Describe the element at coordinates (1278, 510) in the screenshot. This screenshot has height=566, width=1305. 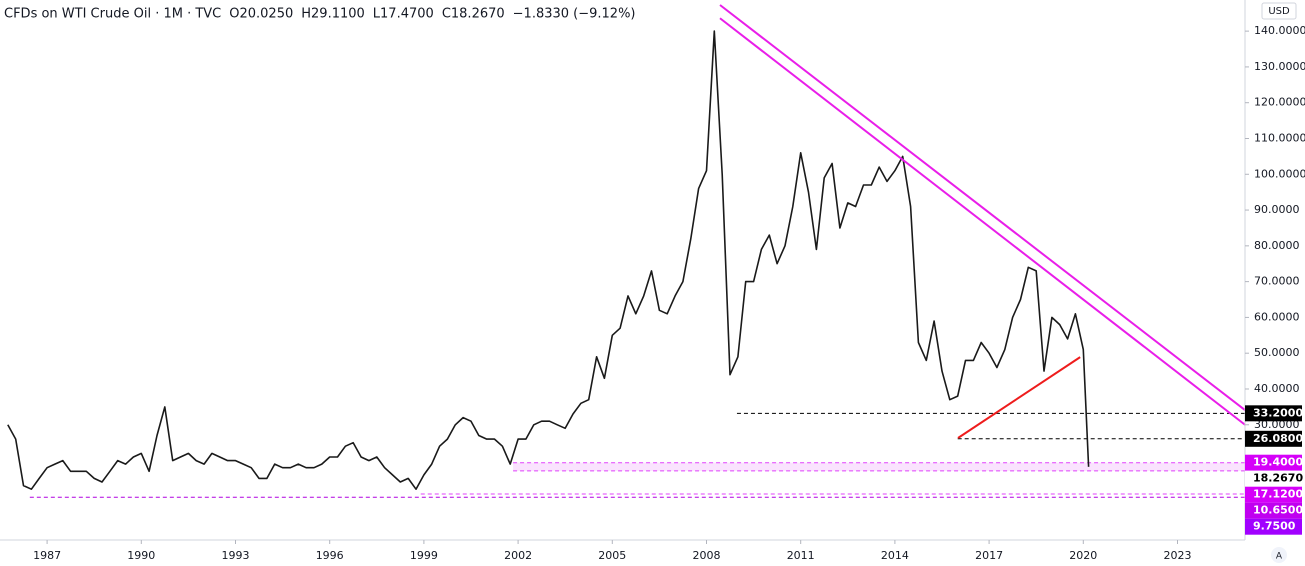
I see `level-label: 10.6500` at that location.